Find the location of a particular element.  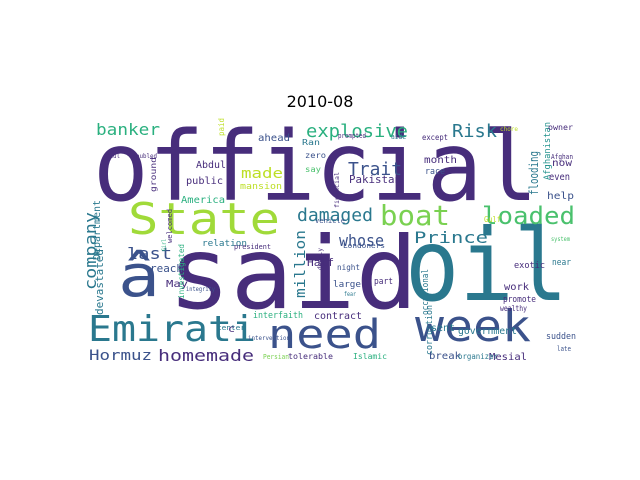

word-girl: Girl is located at coordinates (164, 245).